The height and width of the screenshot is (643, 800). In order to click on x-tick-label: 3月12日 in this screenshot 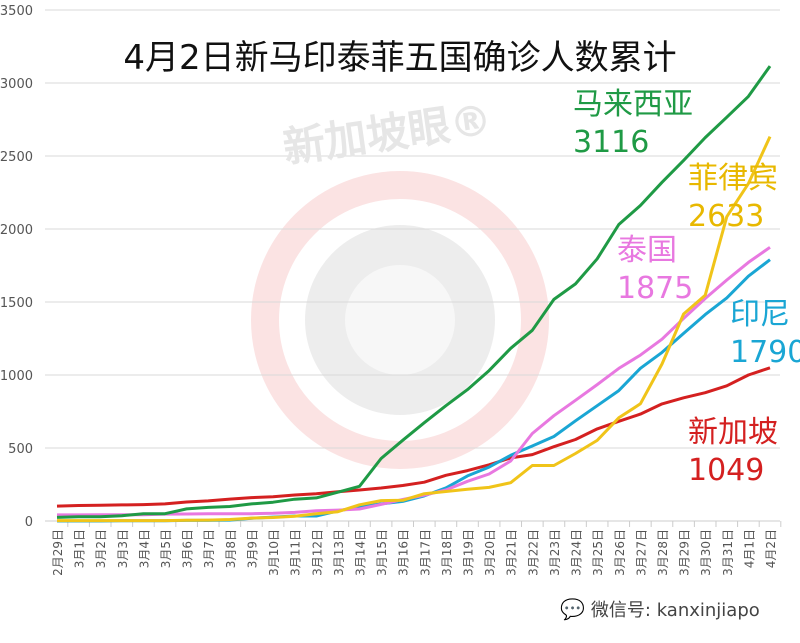, I will do `click(317, 552)`.